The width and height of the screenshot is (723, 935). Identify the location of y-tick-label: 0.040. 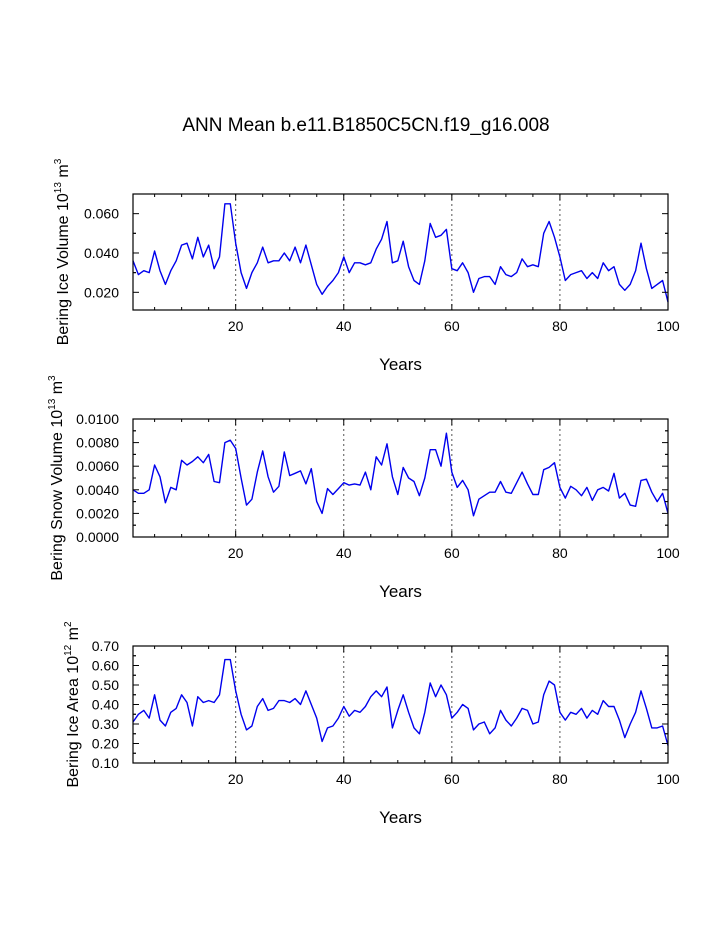
(101, 253).